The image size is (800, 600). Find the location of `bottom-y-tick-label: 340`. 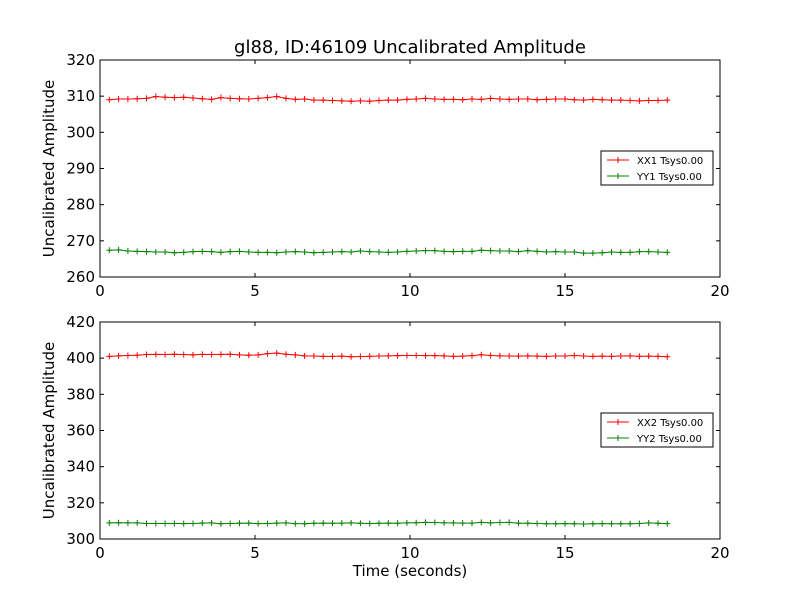

bottom-y-tick-label: 340 is located at coordinates (80, 467).